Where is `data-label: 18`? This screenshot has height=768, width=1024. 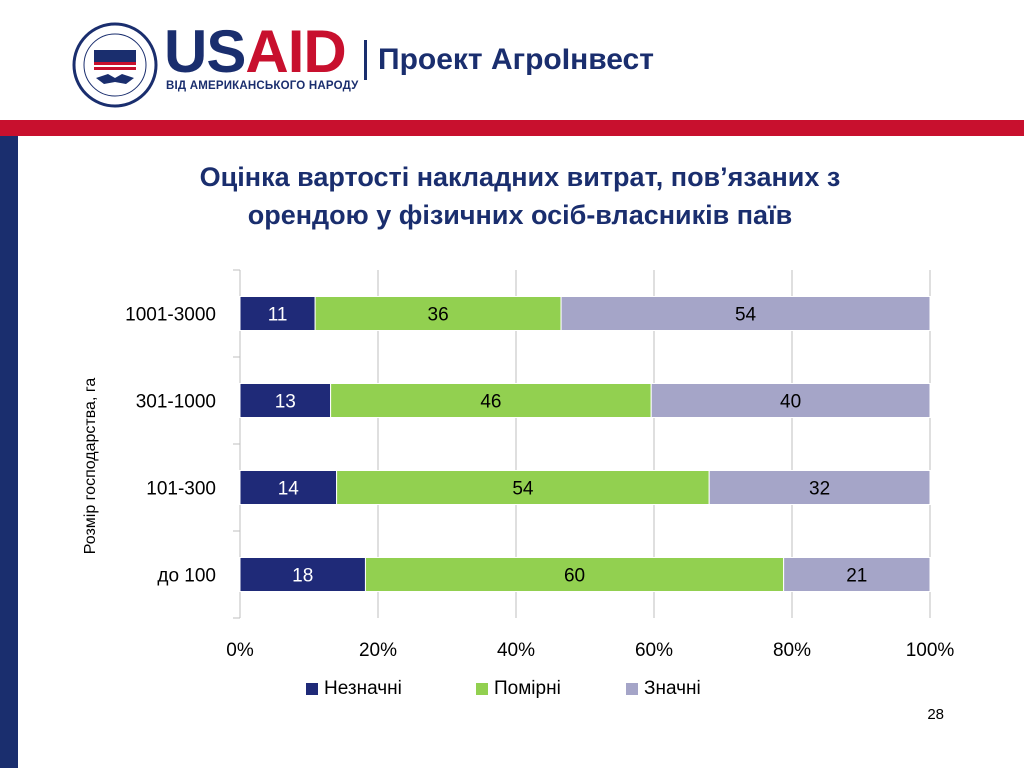
data-label: 18 is located at coordinates (302, 576).